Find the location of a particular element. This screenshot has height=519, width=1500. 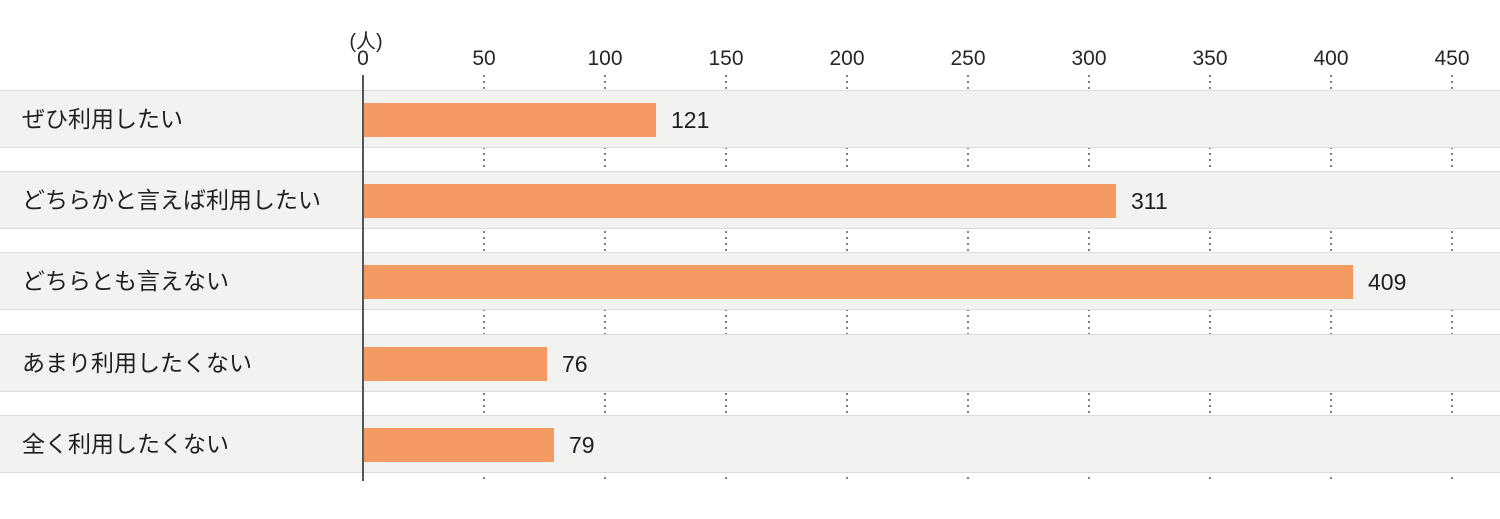

category-label: ぜひ利用したい is located at coordinates (102, 119).